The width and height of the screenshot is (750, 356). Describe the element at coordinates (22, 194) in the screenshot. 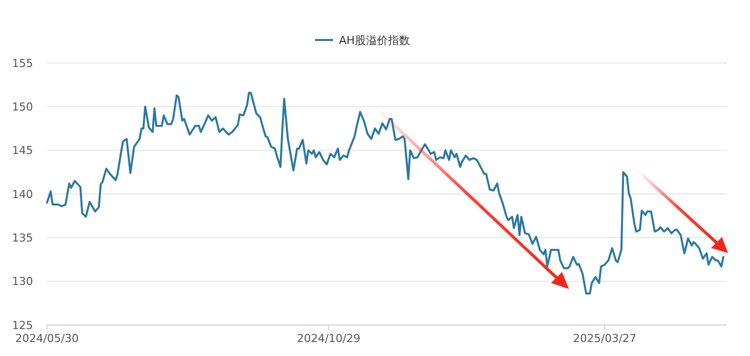

I see `y-tick-label: 140` at that location.